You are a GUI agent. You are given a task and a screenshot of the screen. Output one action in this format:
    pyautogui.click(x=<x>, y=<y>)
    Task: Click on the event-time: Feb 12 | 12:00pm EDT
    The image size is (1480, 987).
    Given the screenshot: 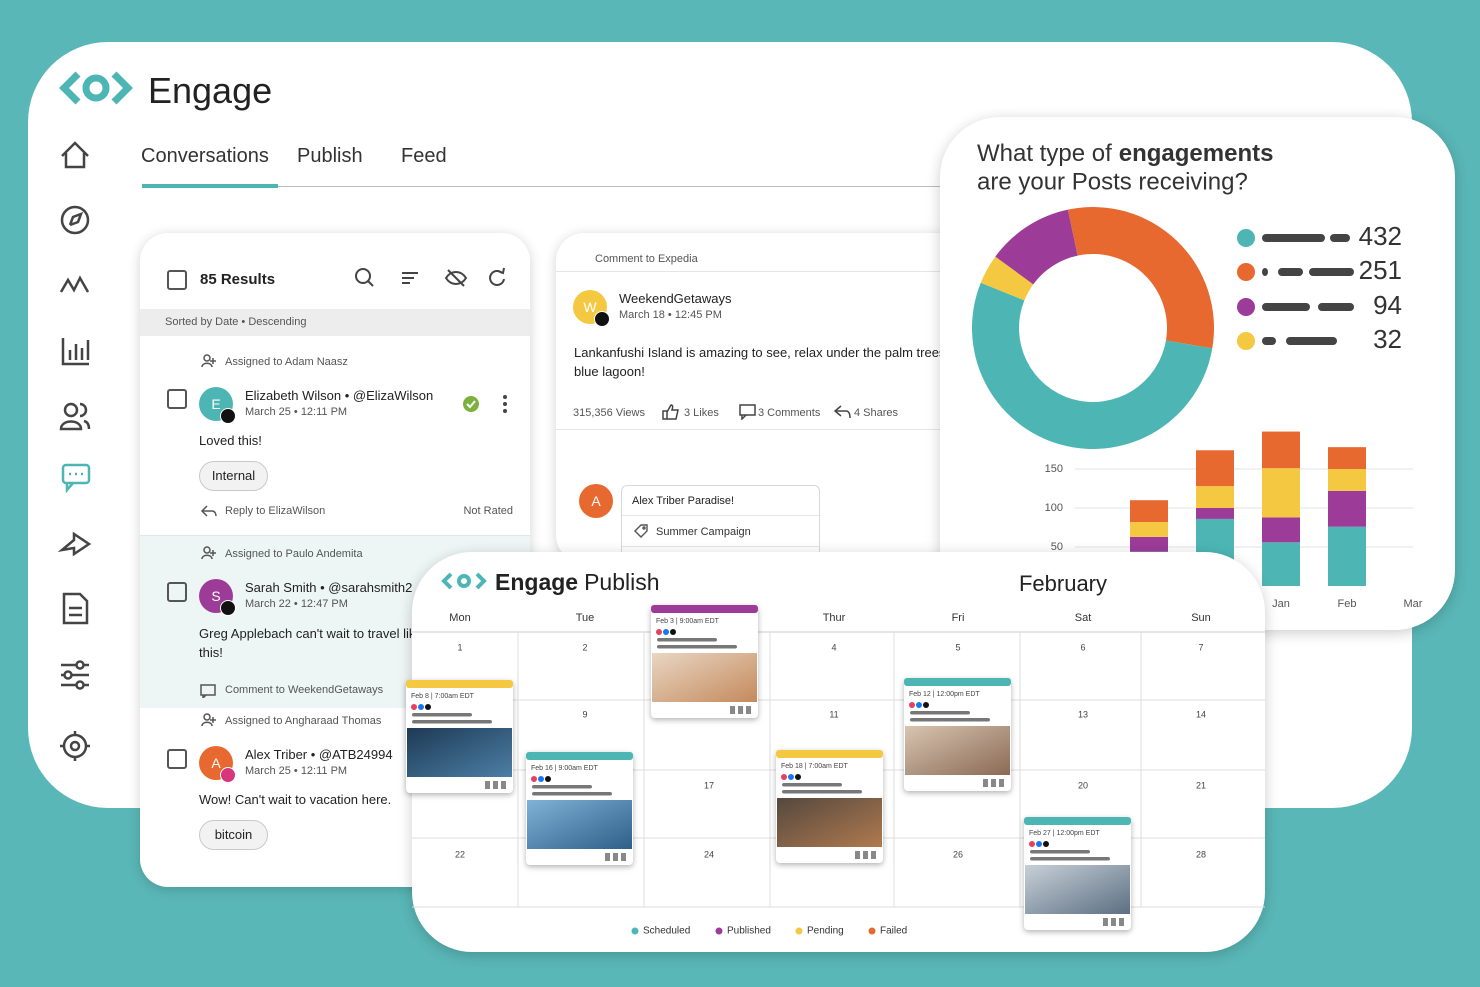 What is the action you would take?
    pyautogui.click(x=944, y=694)
    